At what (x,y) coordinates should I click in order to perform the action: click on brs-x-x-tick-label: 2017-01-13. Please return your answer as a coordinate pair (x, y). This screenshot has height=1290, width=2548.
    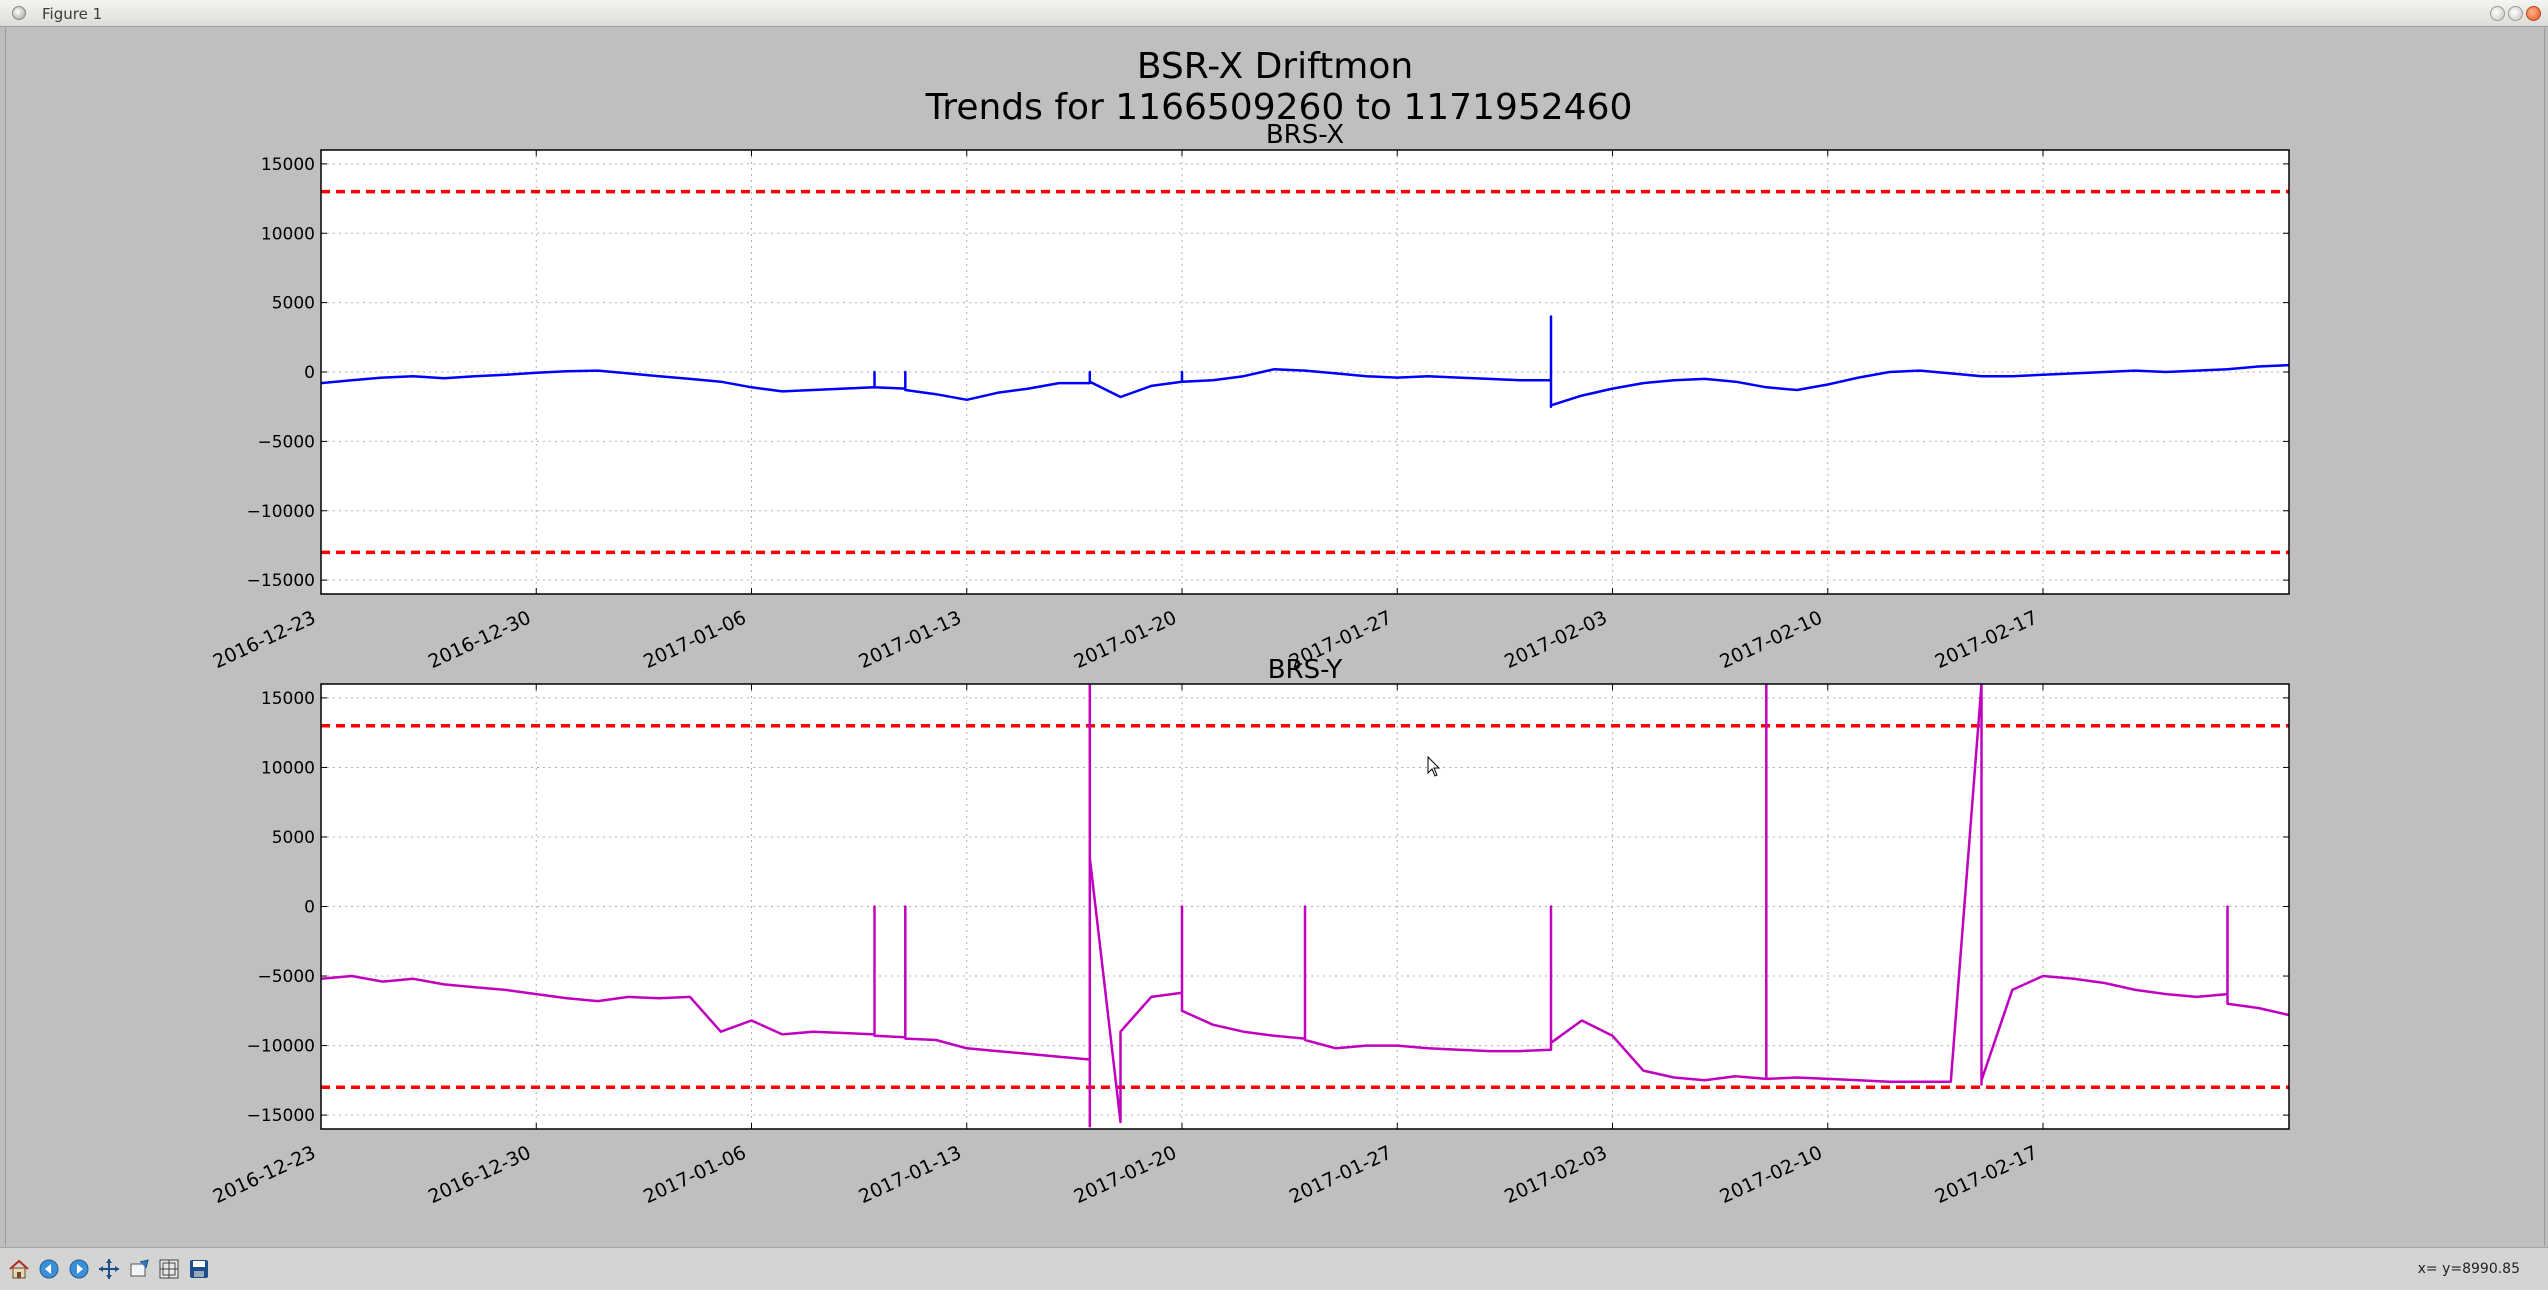
    Looking at the image, I should click on (909, 640).